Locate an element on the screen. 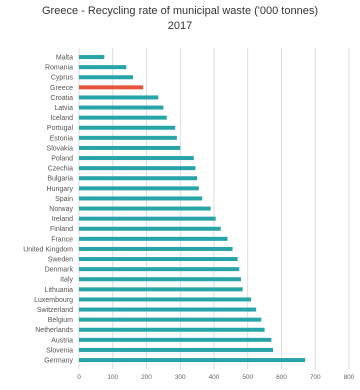  category-label: Czechia is located at coordinates (60, 169).